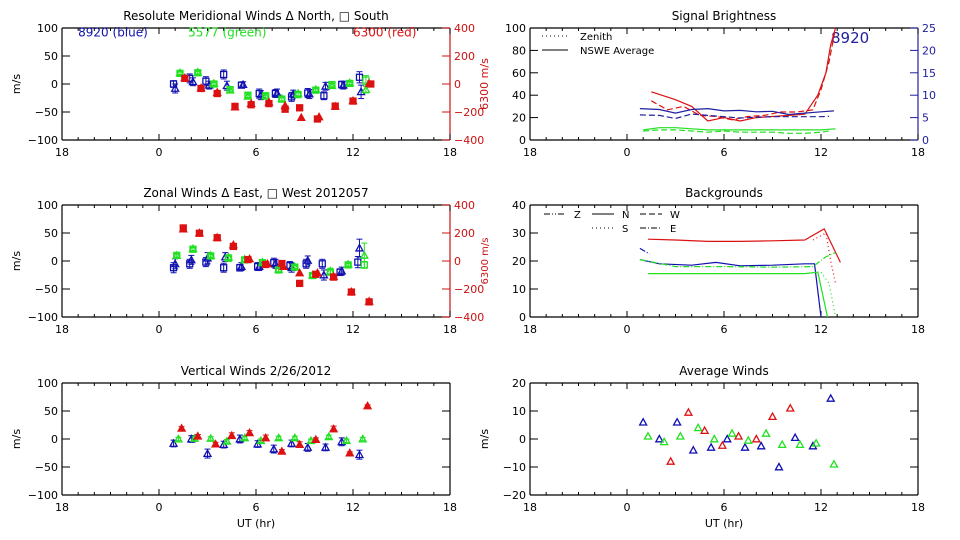 This screenshot has width=960, height=540. What do you see at coordinates (673, 229) in the screenshot?
I see `legend-label: E` at bounding box center [673, 229].